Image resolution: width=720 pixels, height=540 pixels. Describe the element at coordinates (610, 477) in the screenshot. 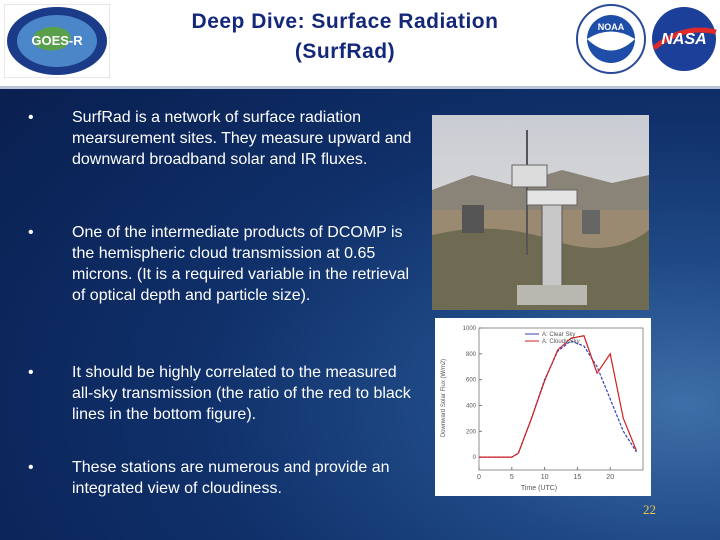

I see `x-tick-label: 20` at that location.